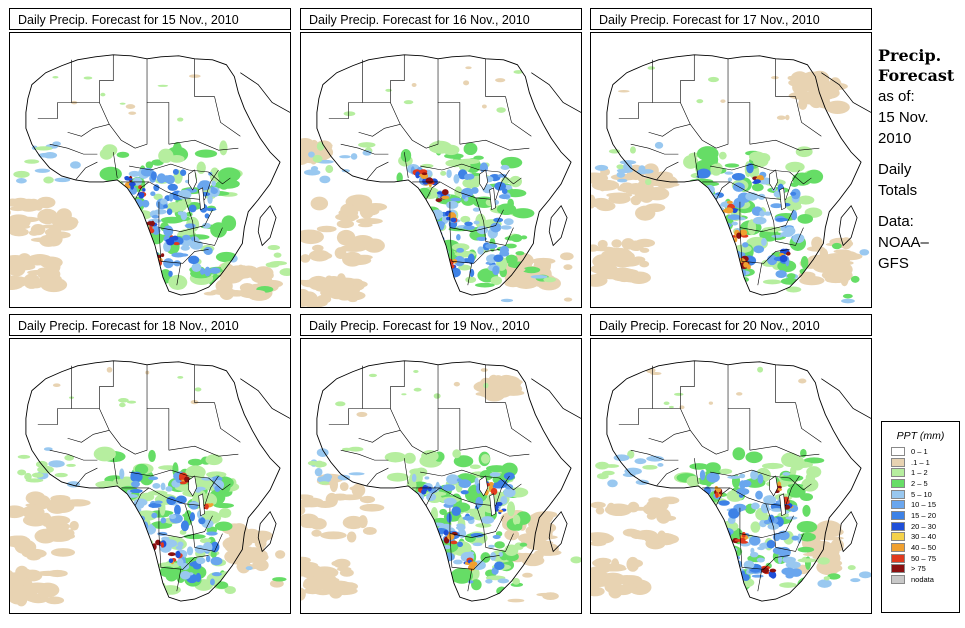 The height and width of the screenshot is (628, 965). I want to click on forecast-panel-nov18: Daily Precip. Forecast for 18 Nov., 2010, so click(150, 464).